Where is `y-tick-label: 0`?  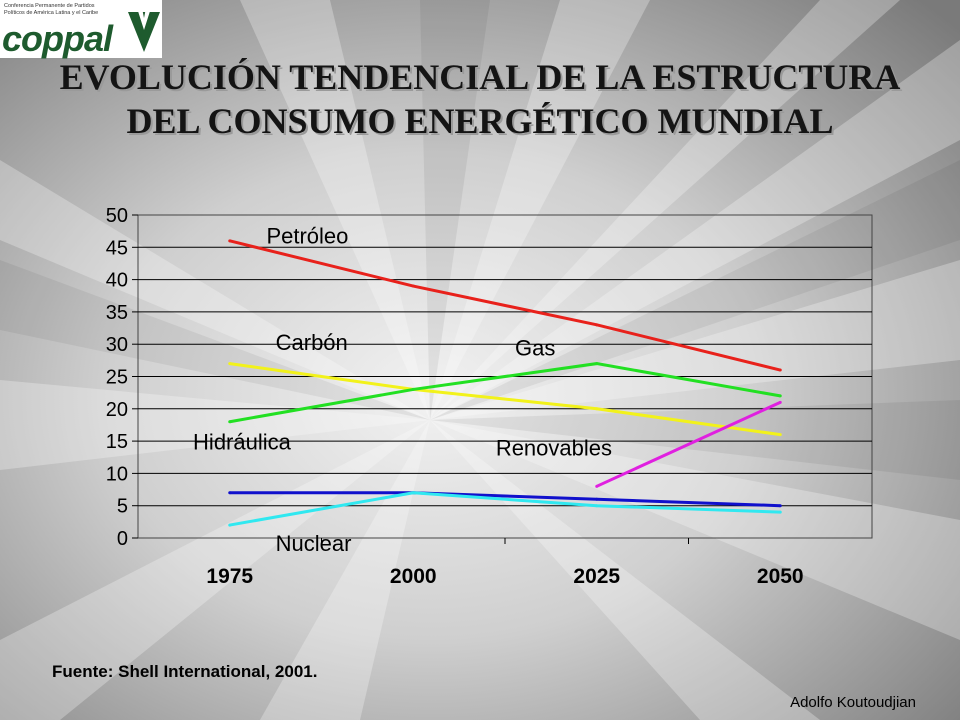
y-tick-label: 0 is located at coordinates (122, 539).